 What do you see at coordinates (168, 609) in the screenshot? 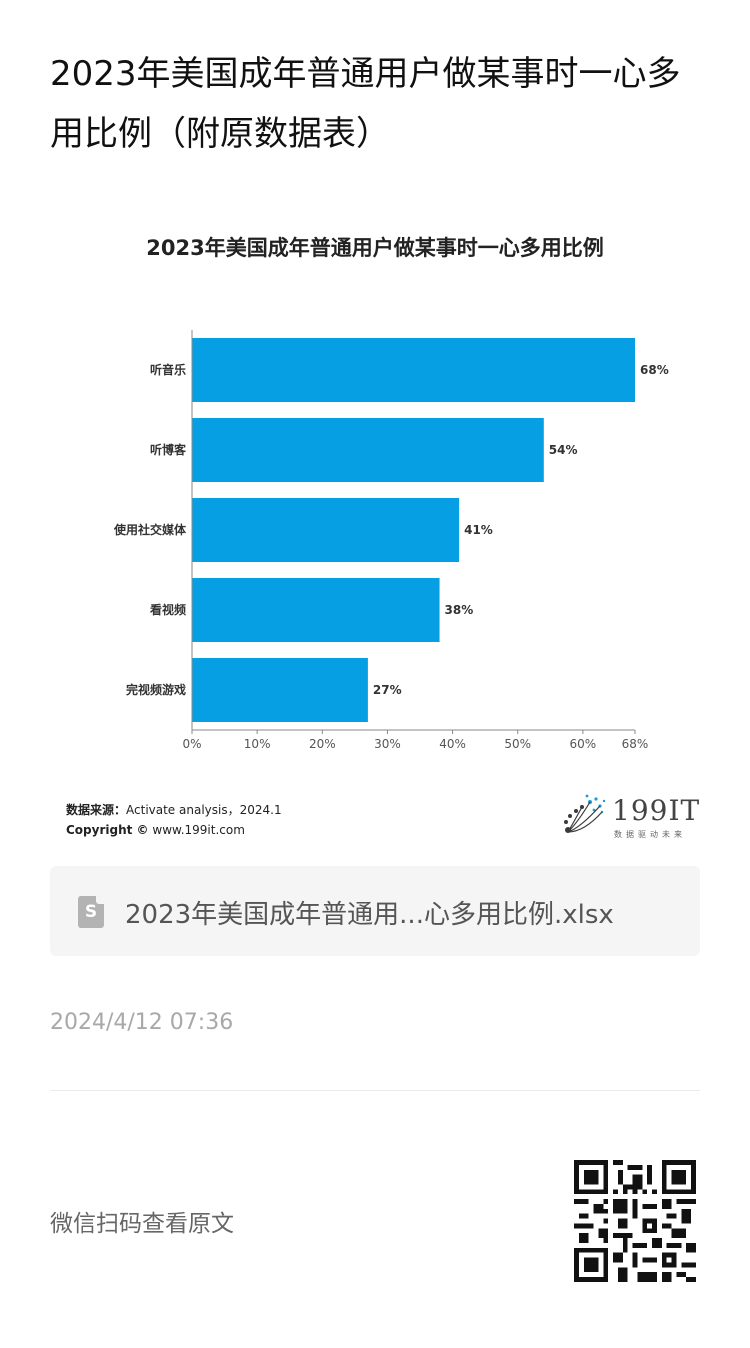
I see `category-label: 看视频` at bounding box center [168, 609].